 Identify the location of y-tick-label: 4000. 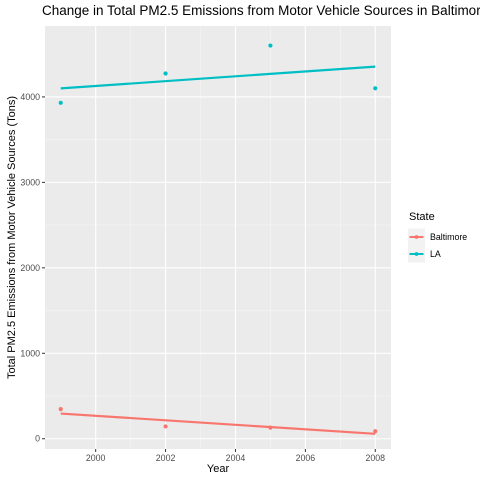
(30, 97).